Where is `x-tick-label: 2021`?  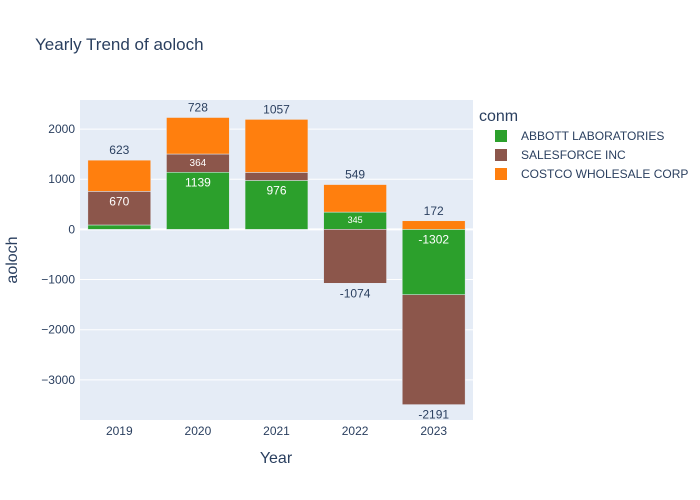
x-tick-label: 2021 is located at coordinates (276, 431).